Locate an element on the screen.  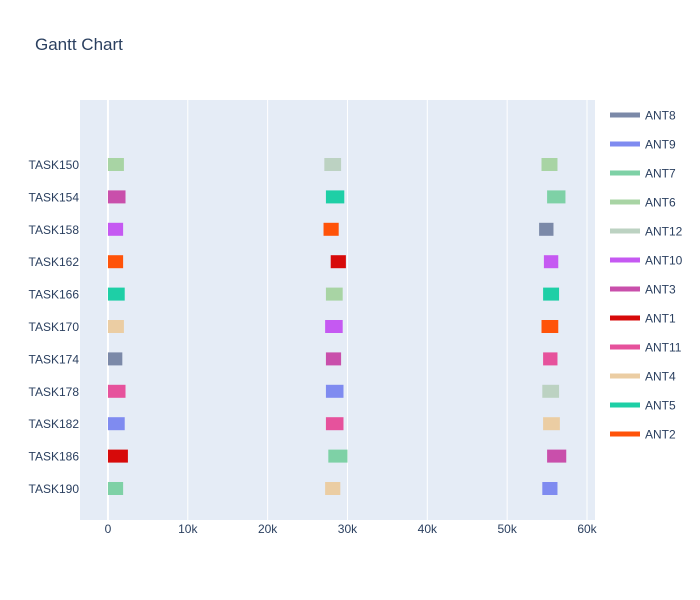
legend-label: ANT2 is located at coordinates (660, 435).